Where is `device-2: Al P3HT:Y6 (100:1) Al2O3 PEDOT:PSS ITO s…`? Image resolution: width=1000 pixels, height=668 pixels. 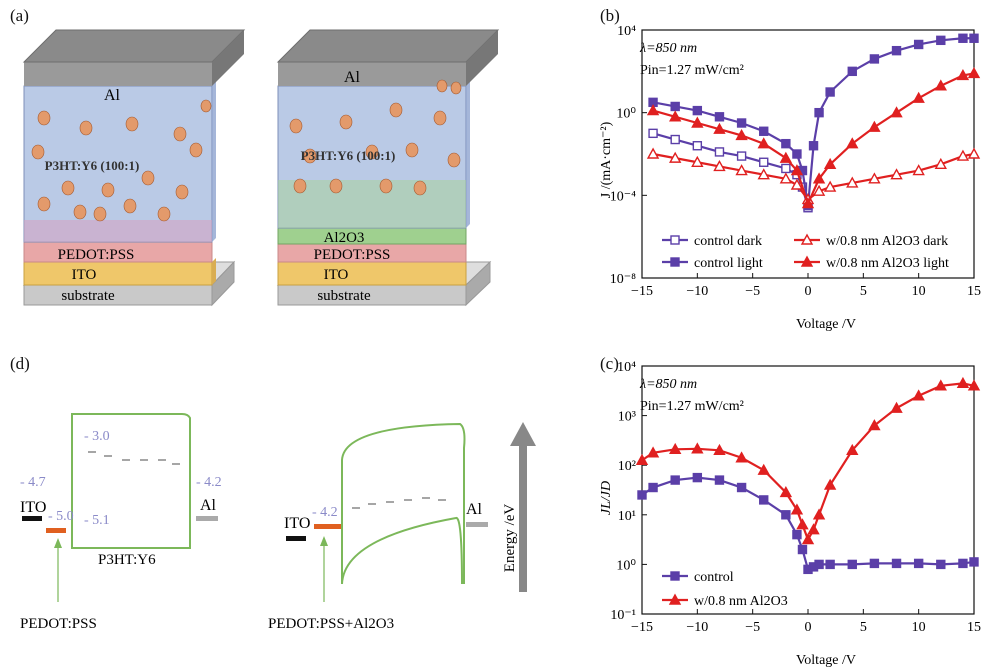 device-2: Al P3HT:Y6 (100:1) Al2O3 PEDOT:PSS ITO s… is located at coordinates (388, 168).